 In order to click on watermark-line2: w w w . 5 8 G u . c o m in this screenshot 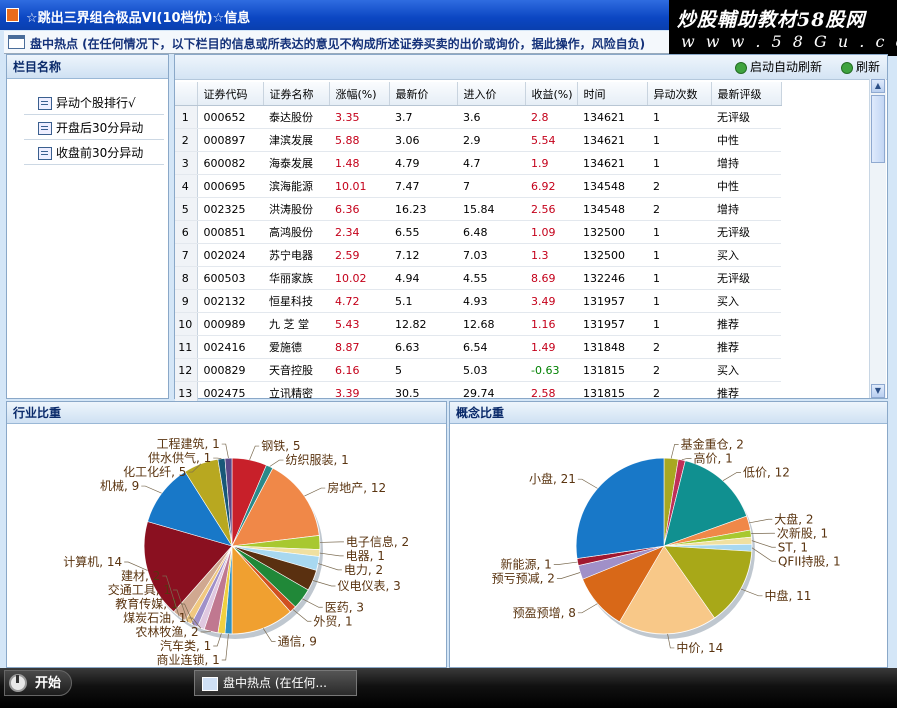, I will do `click(789, 41)`.